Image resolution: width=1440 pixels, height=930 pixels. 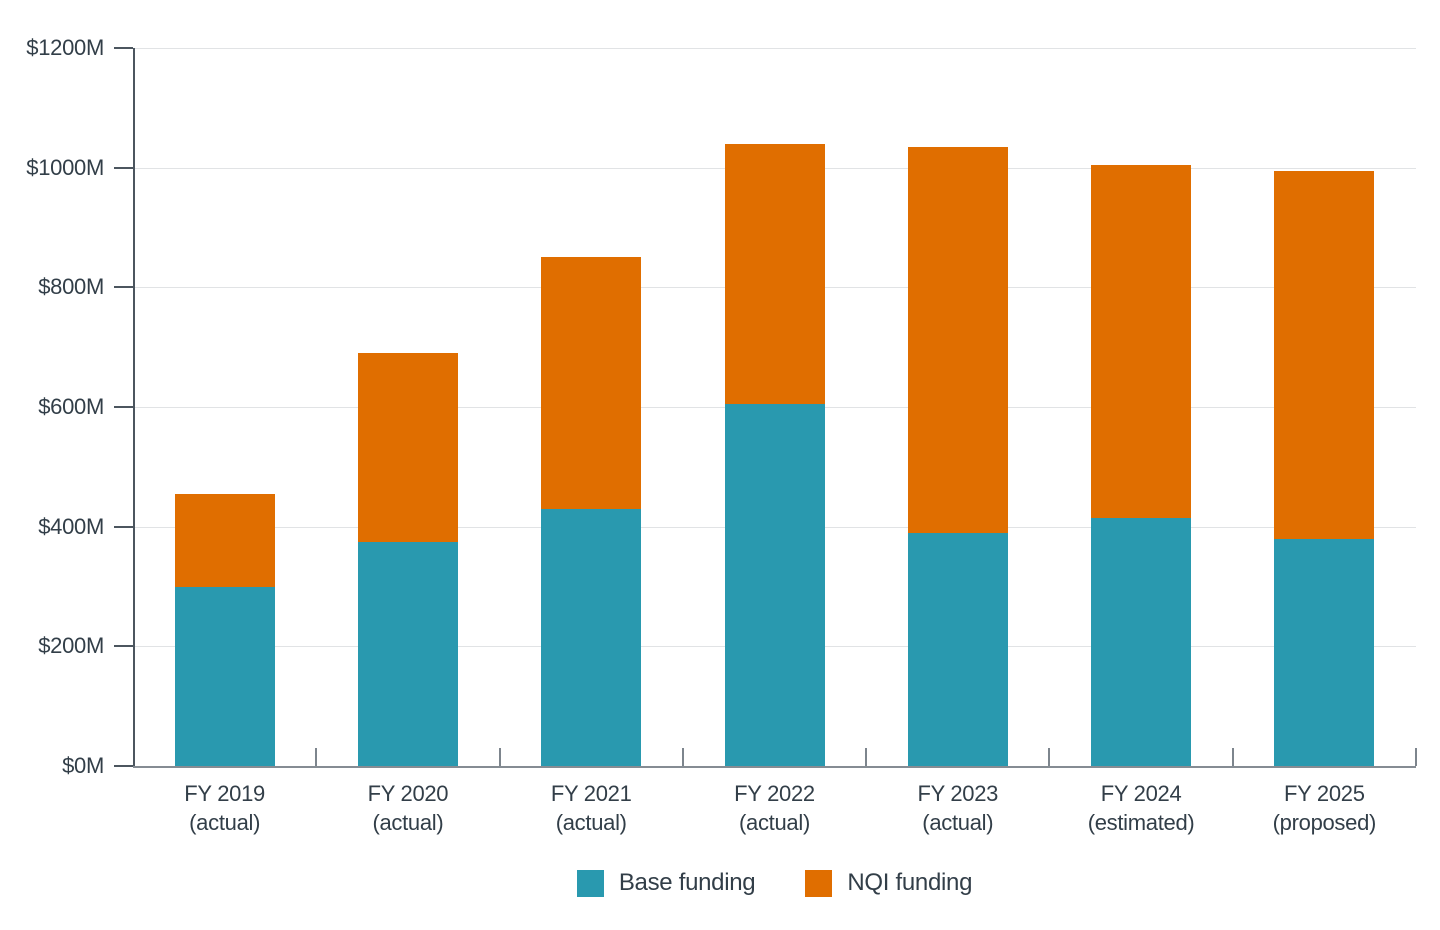 I want to click on legend-label-base-funding: Base funding, so click(x=687, y=882).